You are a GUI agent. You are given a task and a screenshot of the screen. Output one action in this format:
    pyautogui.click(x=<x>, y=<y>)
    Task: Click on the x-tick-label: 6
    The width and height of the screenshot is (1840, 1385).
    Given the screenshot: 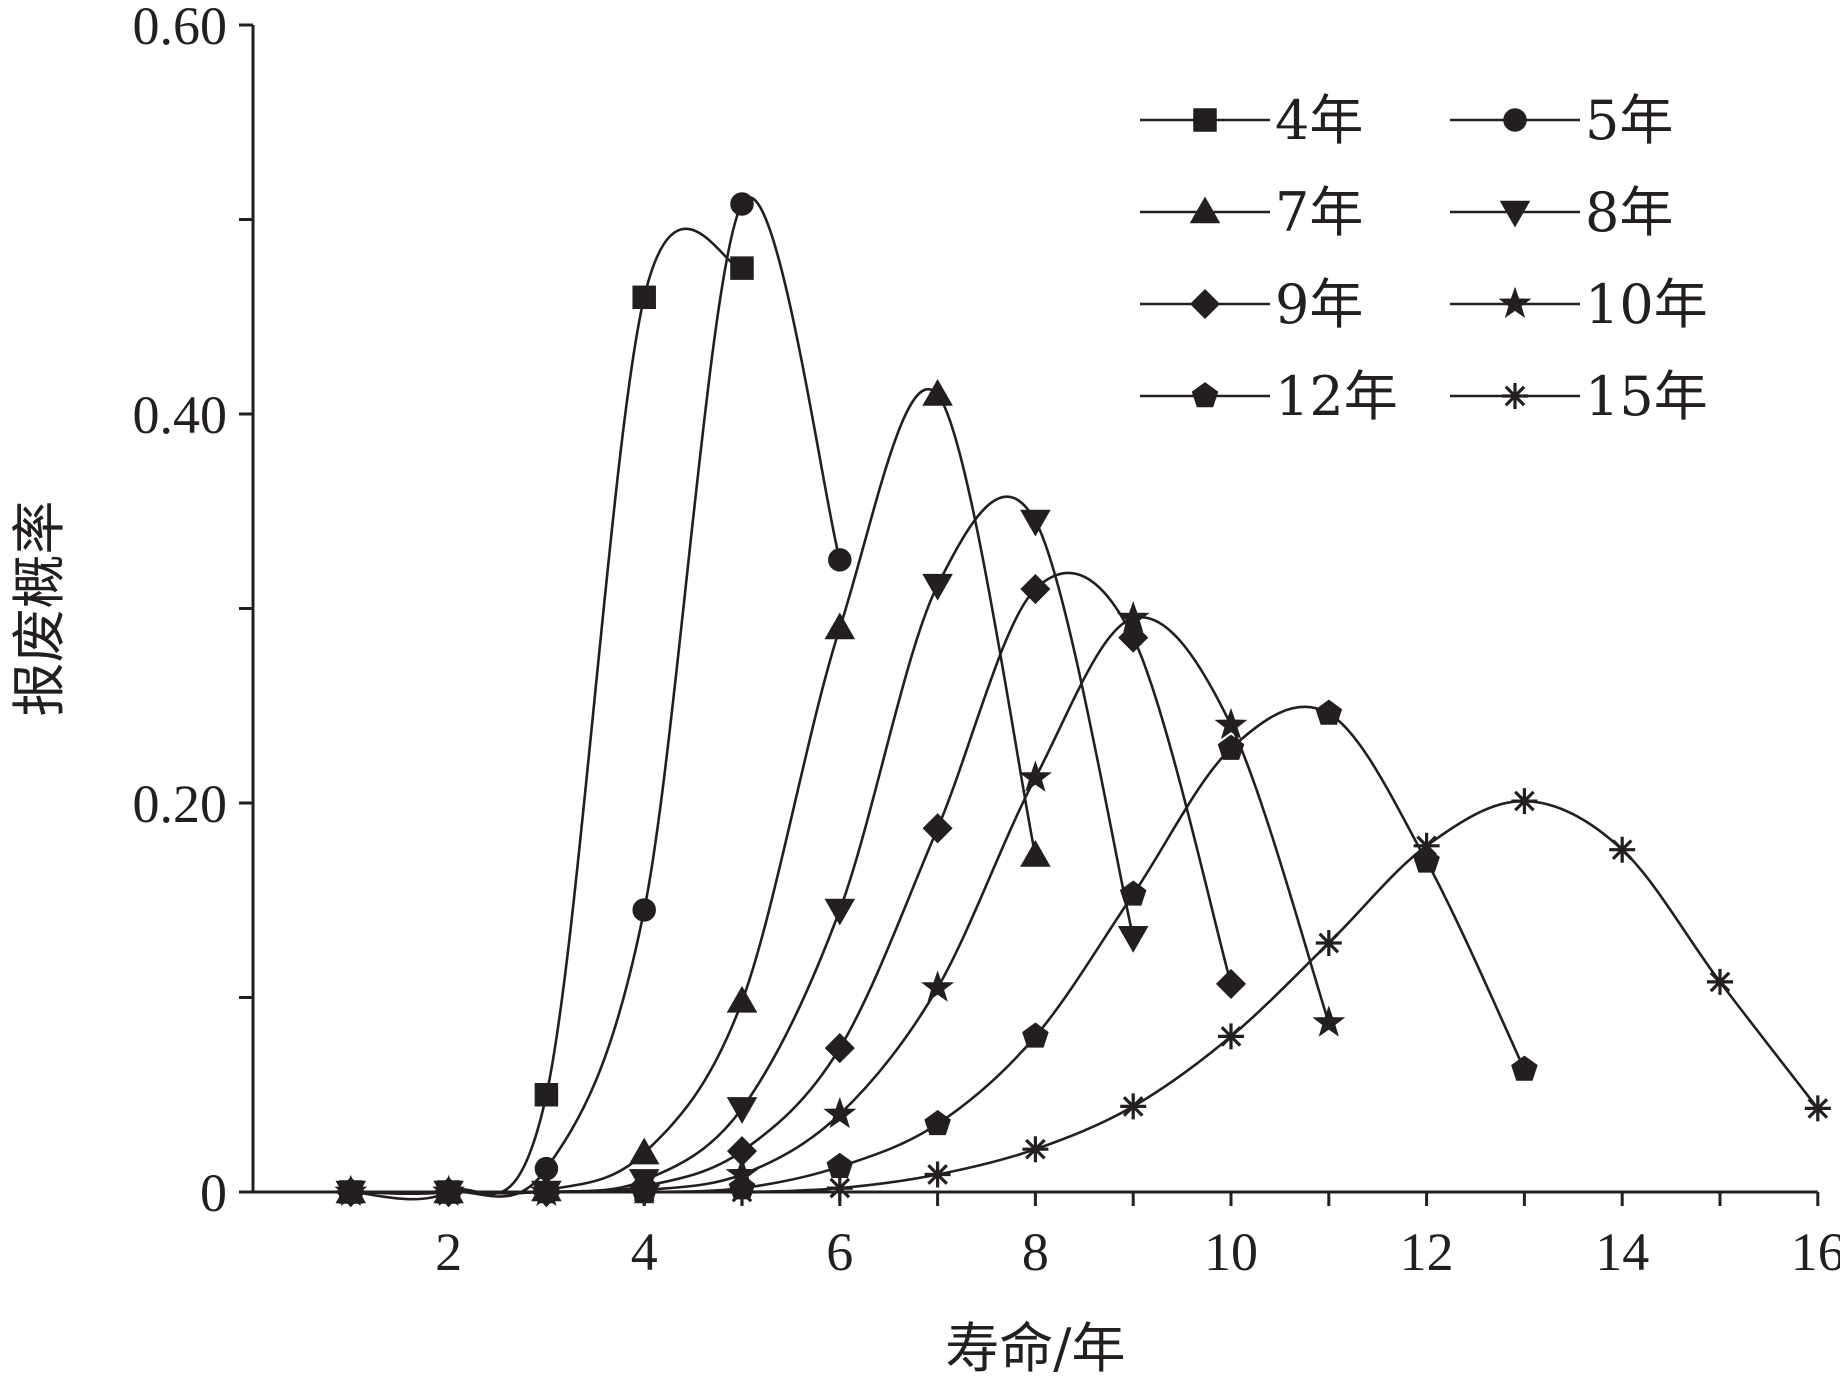 What is the action you would take?
    pyautogui.click(x=839, y=1252)
    